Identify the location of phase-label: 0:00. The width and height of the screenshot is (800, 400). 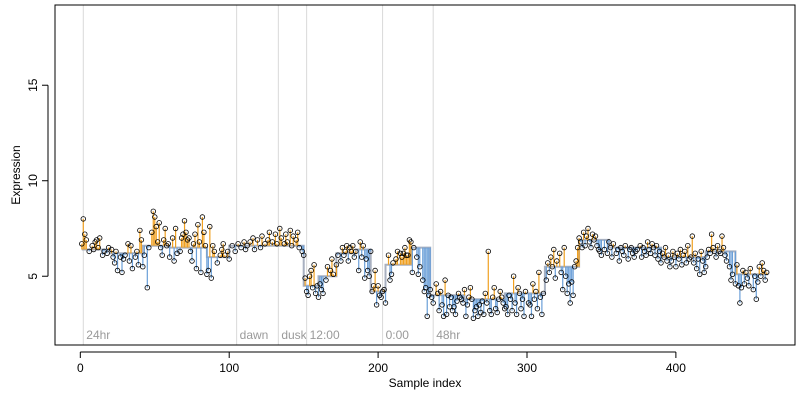
(398, 335).